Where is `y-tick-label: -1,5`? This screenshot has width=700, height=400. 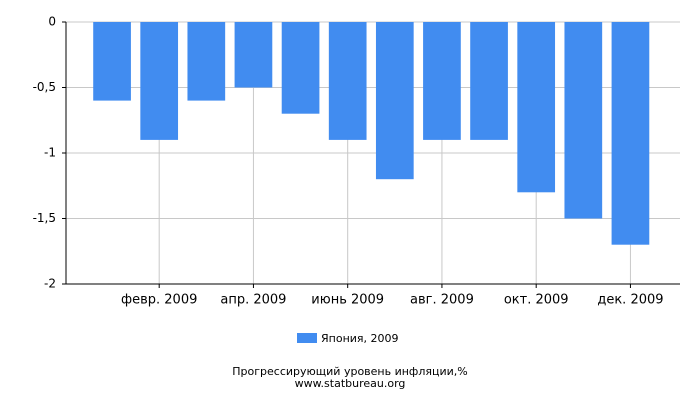 y-tick-label: -1,5 is located at coordinates (44, 218).